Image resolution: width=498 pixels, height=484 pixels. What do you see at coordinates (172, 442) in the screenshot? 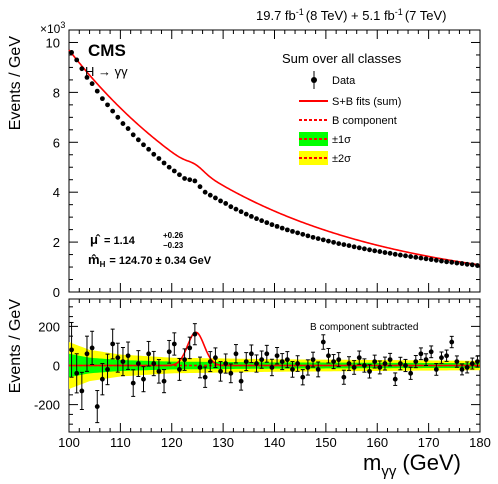
I see `x-tick-label: 120` at bounding box center [172, 442].